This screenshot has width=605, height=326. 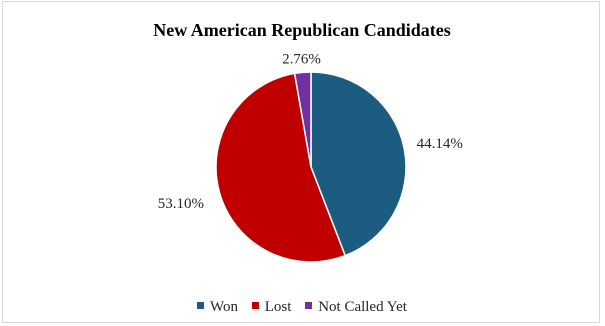 I want to click on data-label-won: 44.14%, so click(x=440, y=144).